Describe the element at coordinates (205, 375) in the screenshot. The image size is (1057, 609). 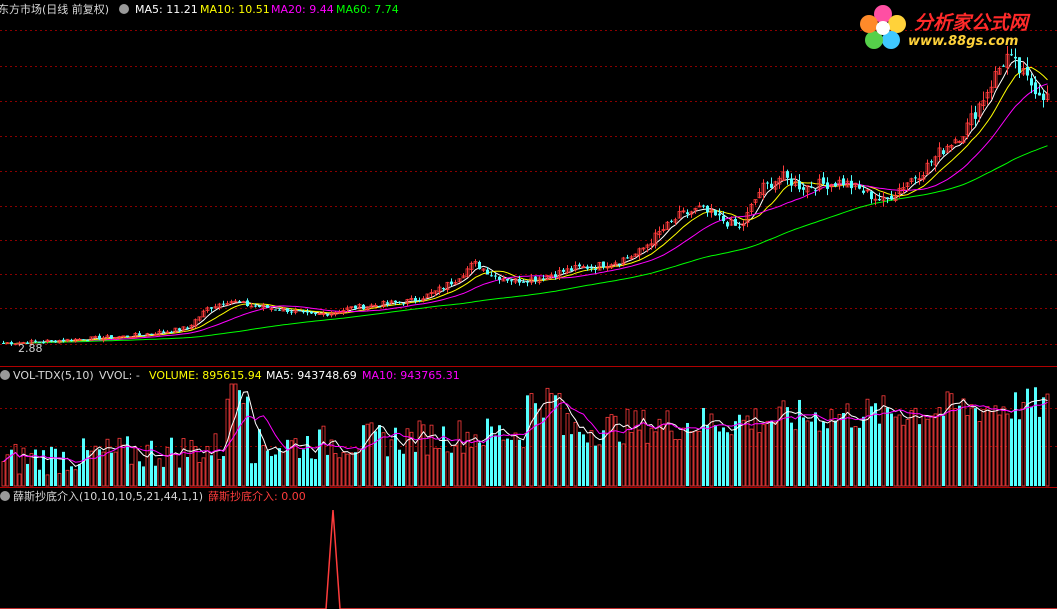
I see `volume-value-label: VOLUME: 895615.94` at that location.